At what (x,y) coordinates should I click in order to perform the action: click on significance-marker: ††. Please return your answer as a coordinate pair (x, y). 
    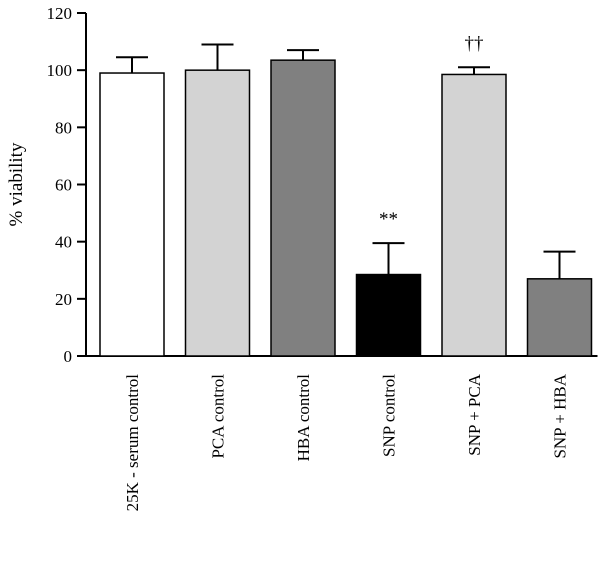
    Looking at the image, I should click on (474, 43).